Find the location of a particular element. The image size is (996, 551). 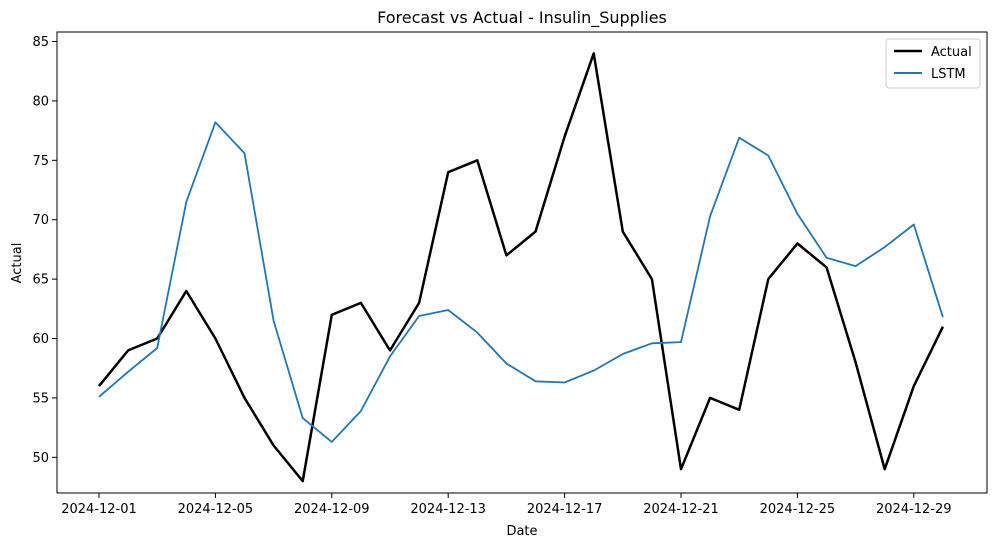

x-tick-label: 2024-12-13 is located at coordinates (448, 509).